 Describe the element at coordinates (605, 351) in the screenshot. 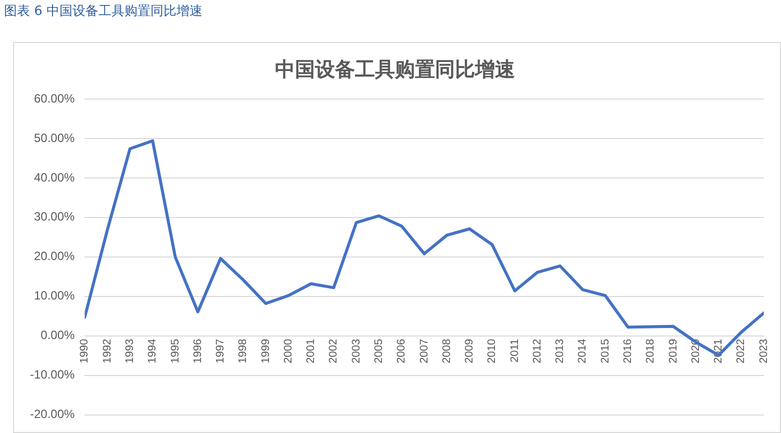

I see `x-tick-label: 2015` at that location.